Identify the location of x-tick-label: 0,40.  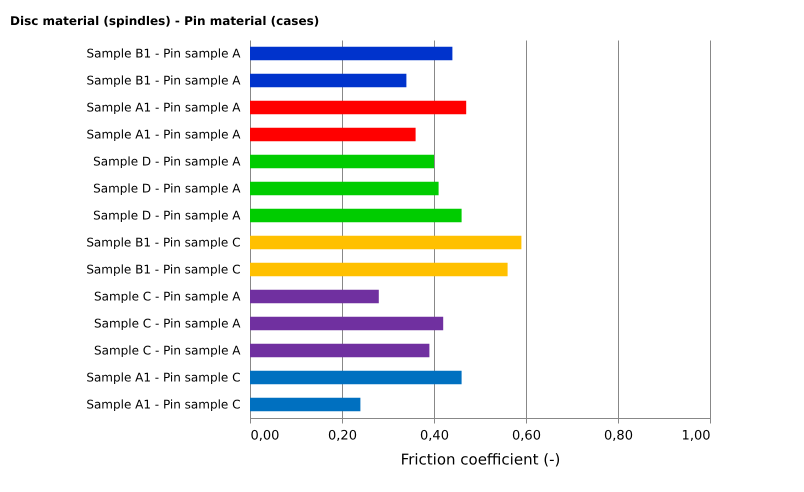
(434, 436).